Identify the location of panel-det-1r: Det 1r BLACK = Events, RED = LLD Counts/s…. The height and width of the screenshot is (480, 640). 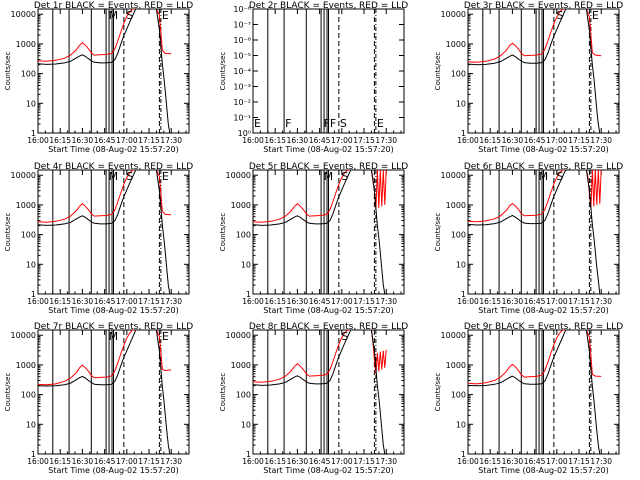
(98, 77).